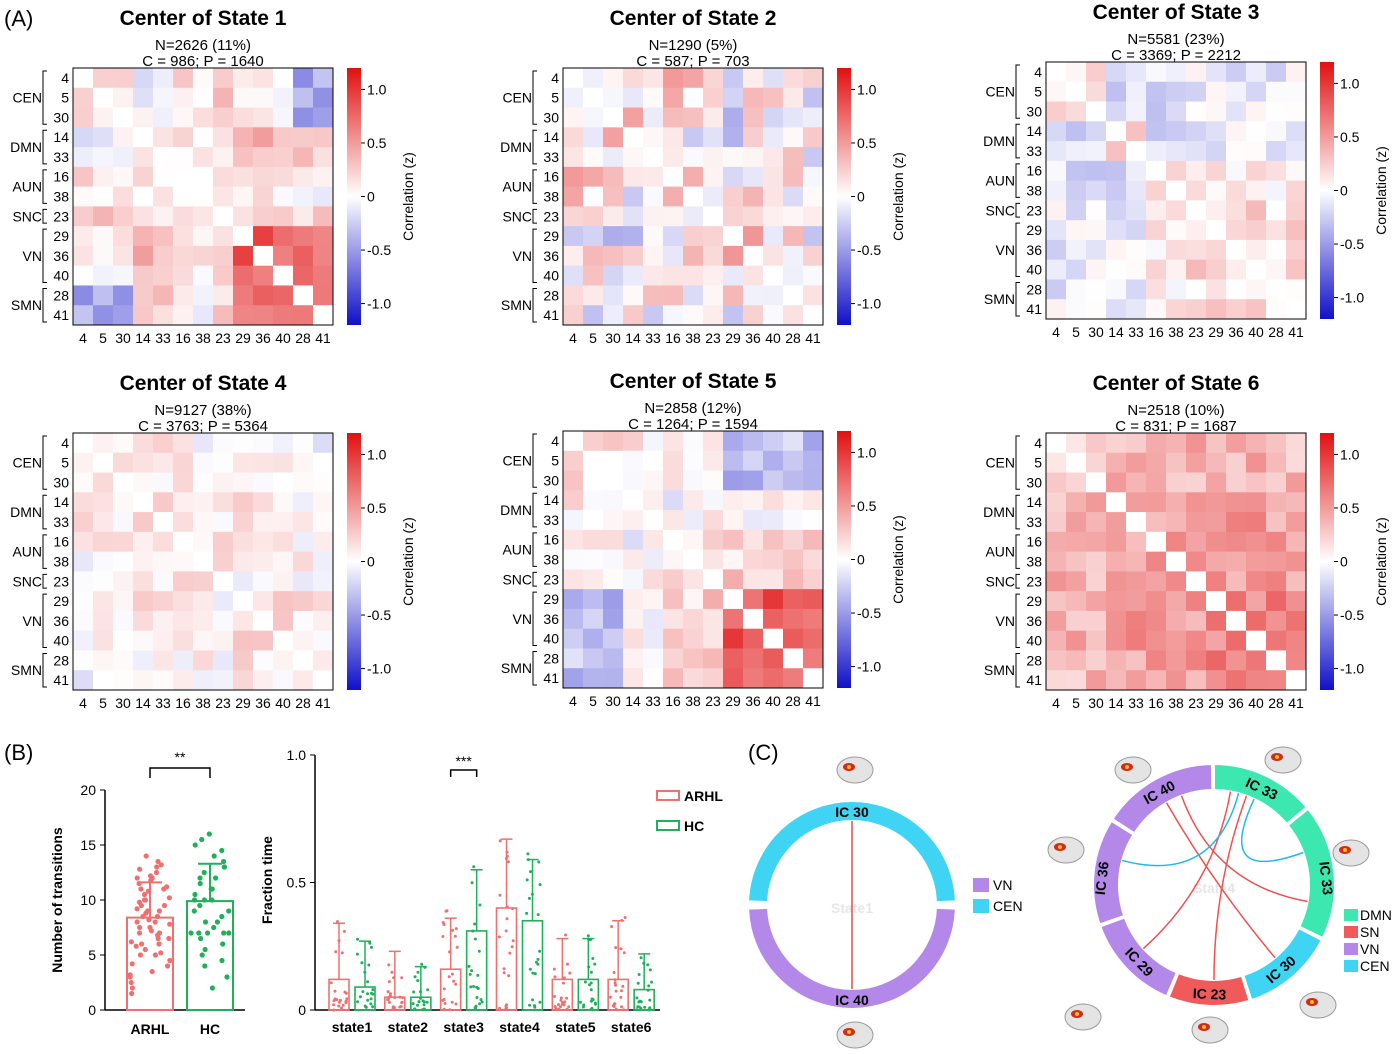 The height and width of the screenshot is (1054, 1400). Describe the element at coordinates (223, 338) in the screenshot. I see `col-tick-label: 23` at that location.